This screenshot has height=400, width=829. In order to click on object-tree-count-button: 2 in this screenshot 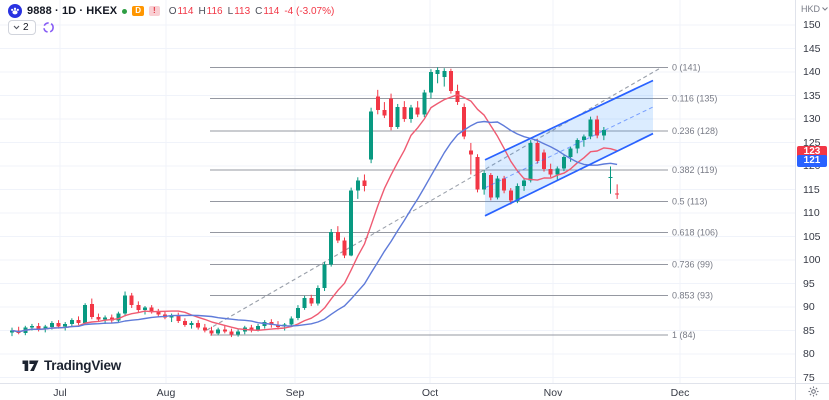, I will do `click(22, 27)`.